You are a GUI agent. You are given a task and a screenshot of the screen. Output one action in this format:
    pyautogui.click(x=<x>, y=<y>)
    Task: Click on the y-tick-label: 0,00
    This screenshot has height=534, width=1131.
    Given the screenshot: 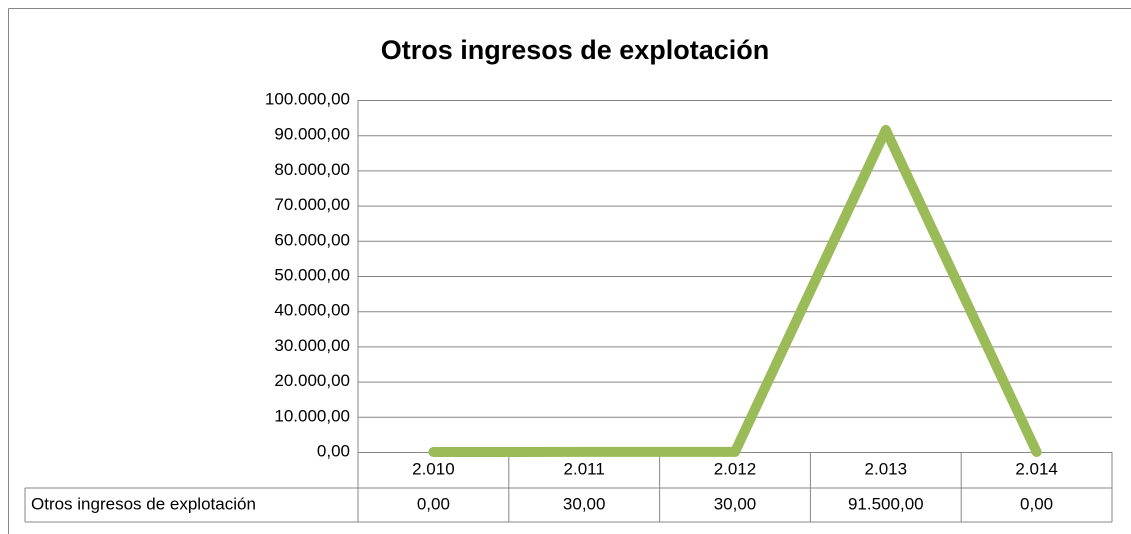 What is the action you would take?
    pyautogui.click(x=333, y=450)
    